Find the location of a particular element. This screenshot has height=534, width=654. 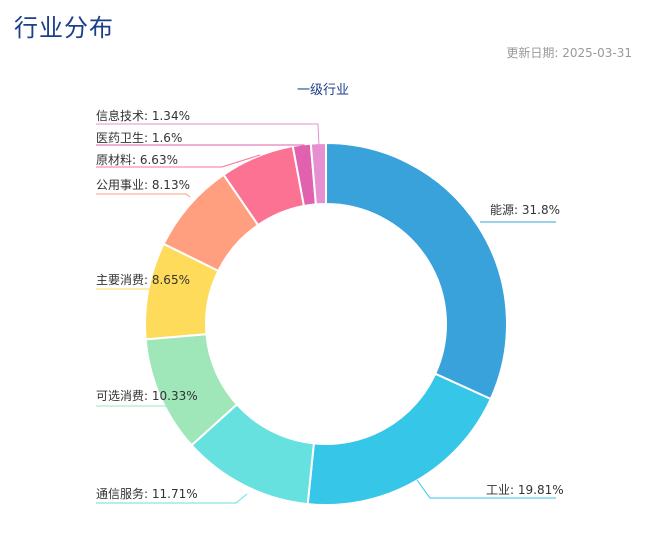

slice-label-5: 主要消费: 8.65% is located at coordinates (143, 280).